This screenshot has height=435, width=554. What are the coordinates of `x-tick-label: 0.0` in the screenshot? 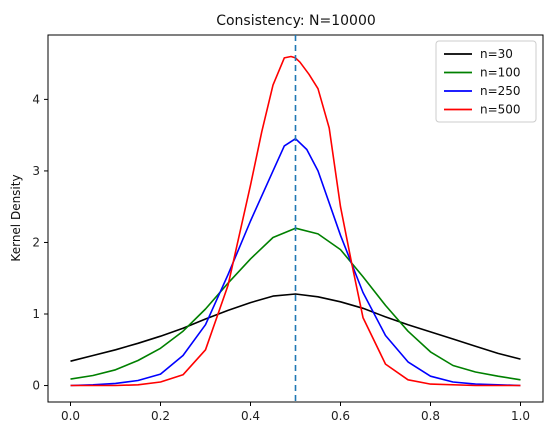 It's located at (70, 416).